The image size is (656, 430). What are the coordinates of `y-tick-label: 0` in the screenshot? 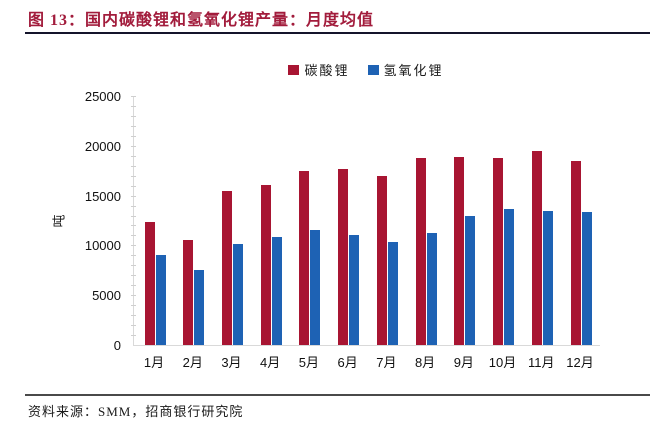 It's located at (117, 345).